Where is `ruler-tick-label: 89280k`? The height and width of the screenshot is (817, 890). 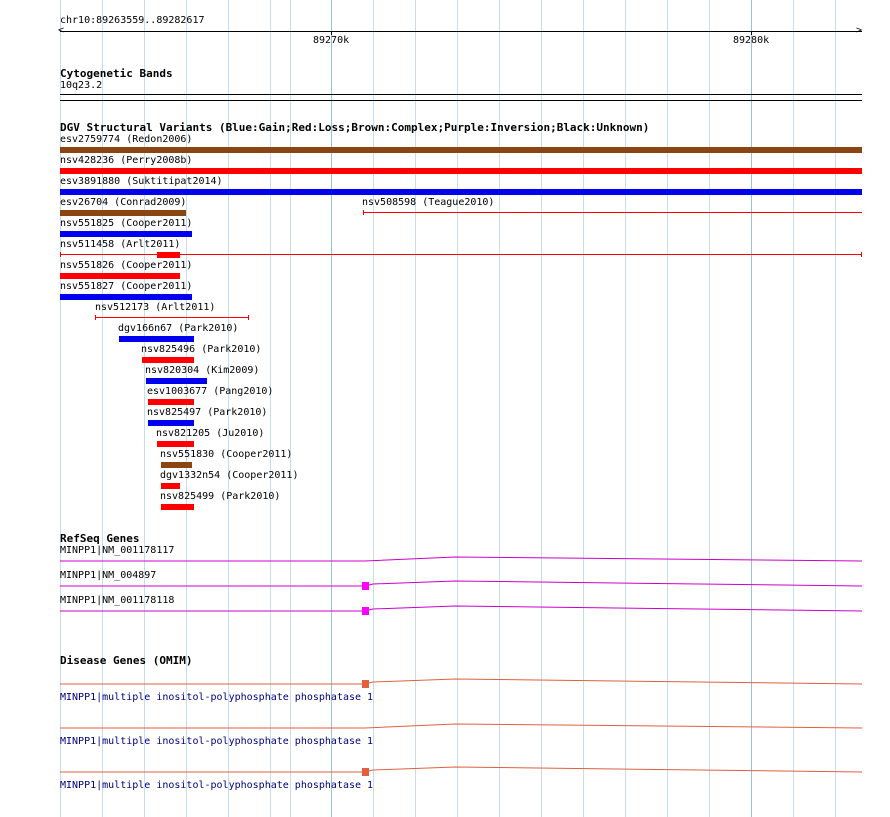 ruler-tick-label: 89280k is located at coordinates (751, 40).